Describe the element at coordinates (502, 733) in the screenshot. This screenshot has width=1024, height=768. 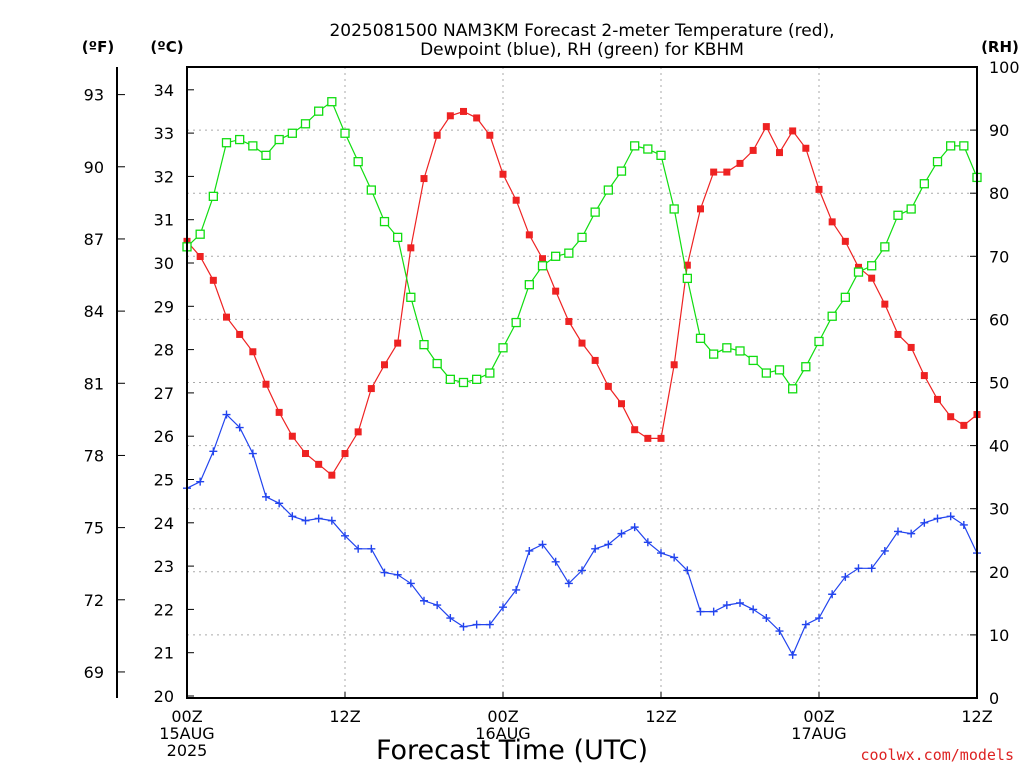
I see `x-tick-label: 16AUG` at that location.